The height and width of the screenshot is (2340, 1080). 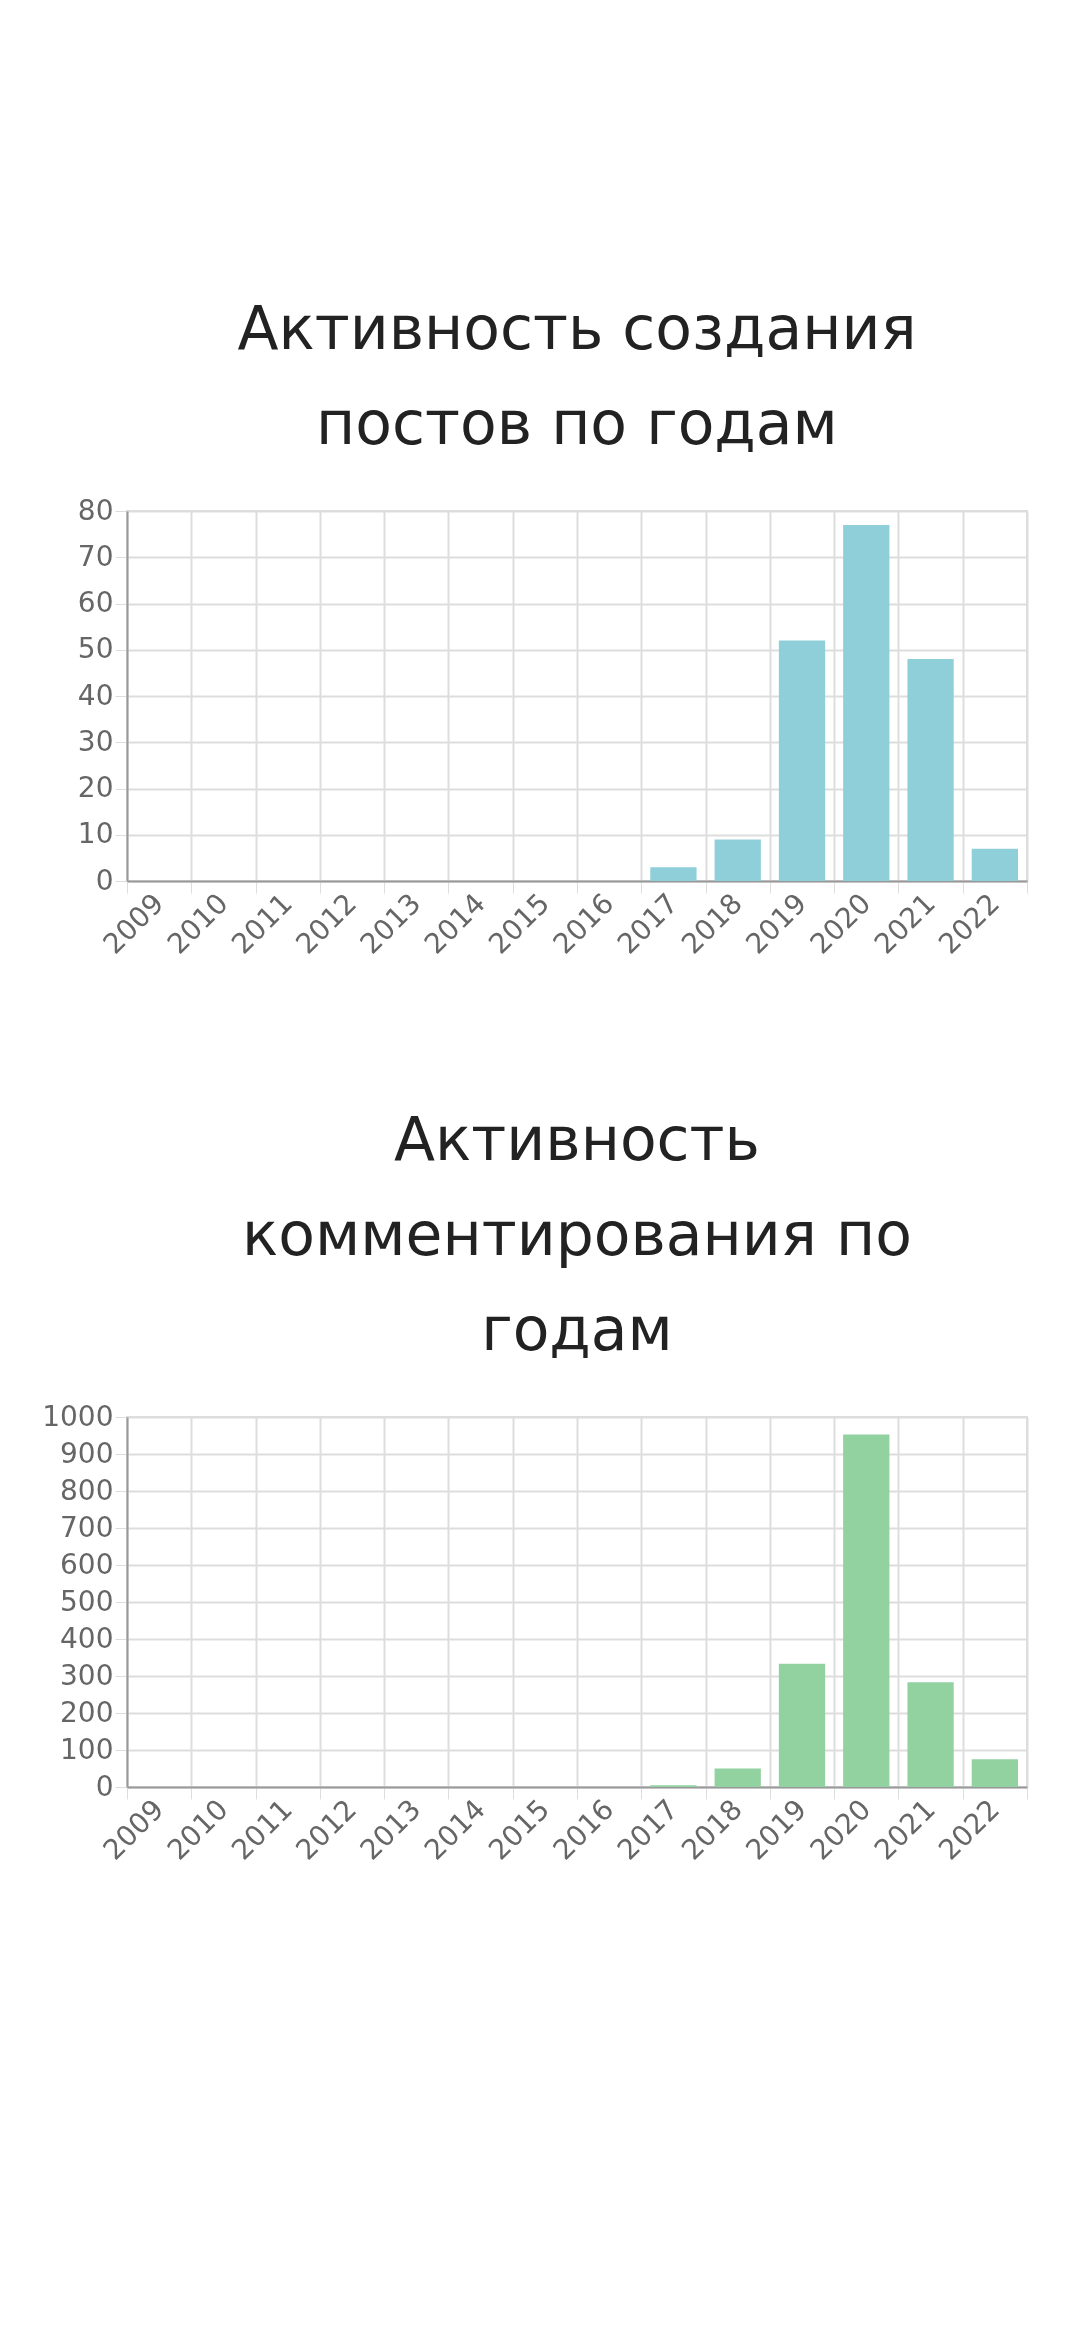 I want to click on y-tick-label: 500, so click(x=87, y=1601).